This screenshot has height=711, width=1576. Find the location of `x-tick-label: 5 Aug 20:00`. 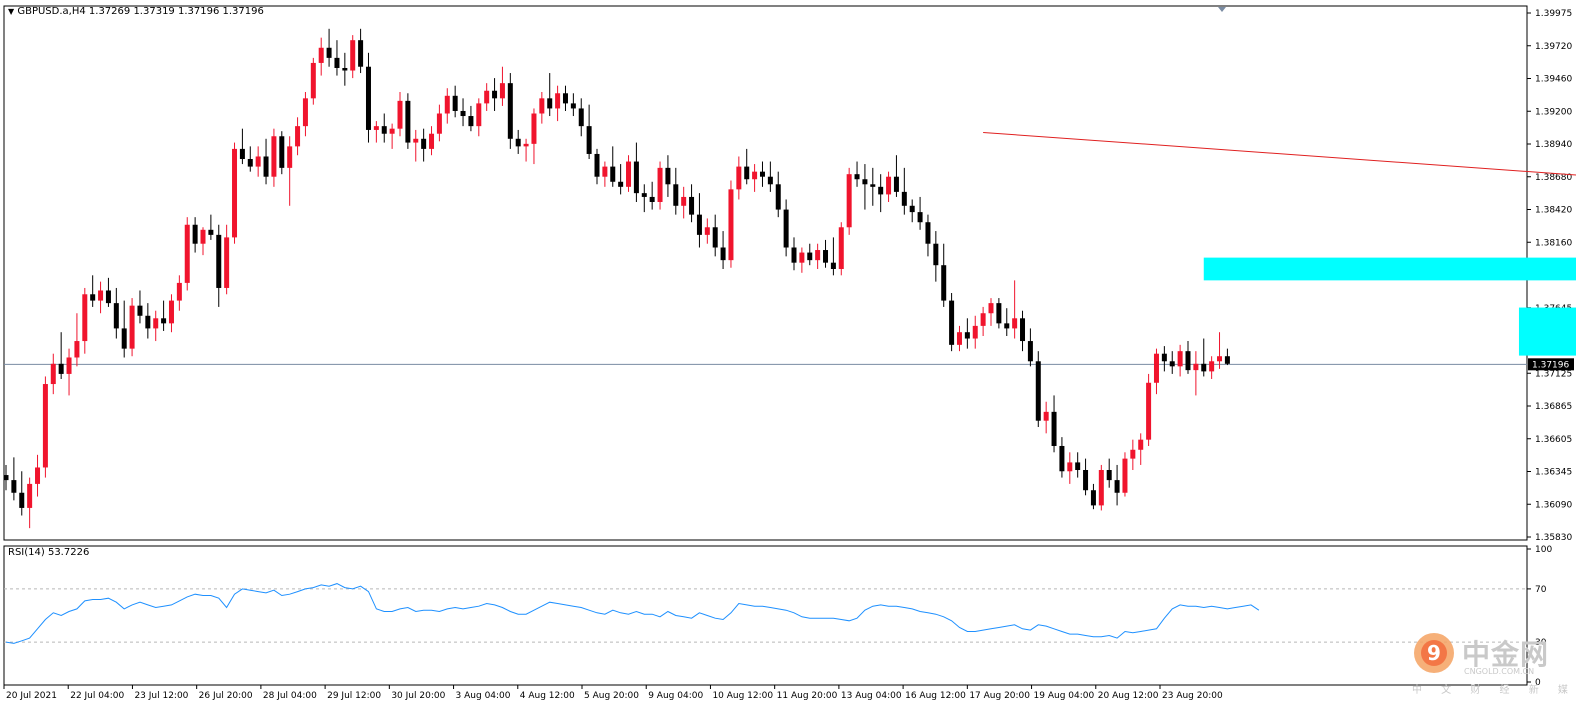

x-tick-label: 5 Aug 20:00 is located at coordinates (611, 696).